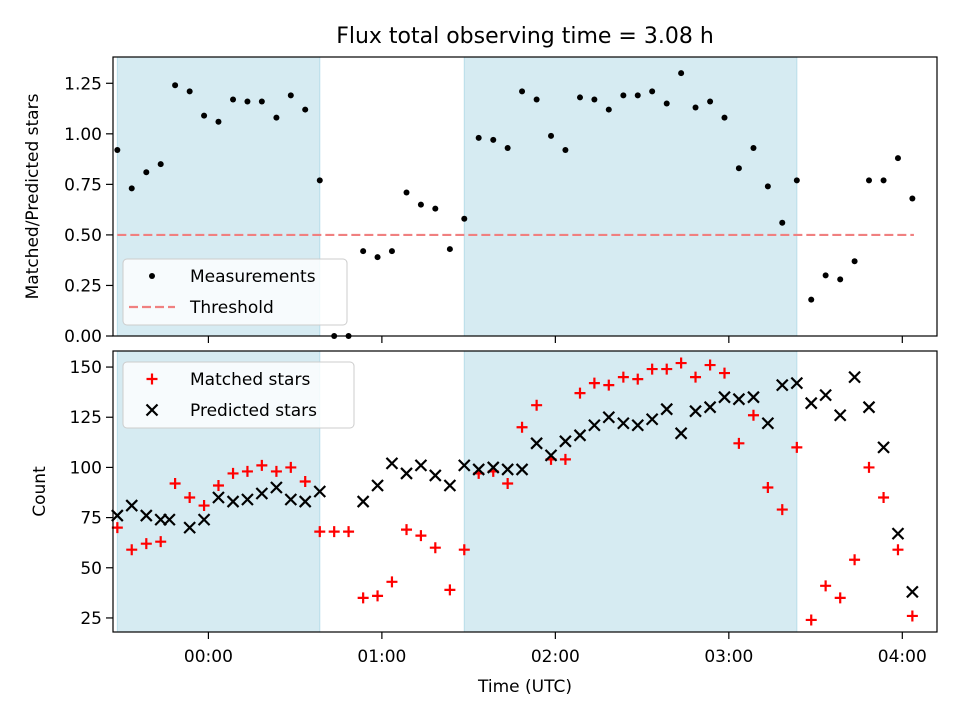  What do you see at coordinates (152, 379) in the screenshot?
I see `legend-matched-marker` at bounding box center [152, 379].